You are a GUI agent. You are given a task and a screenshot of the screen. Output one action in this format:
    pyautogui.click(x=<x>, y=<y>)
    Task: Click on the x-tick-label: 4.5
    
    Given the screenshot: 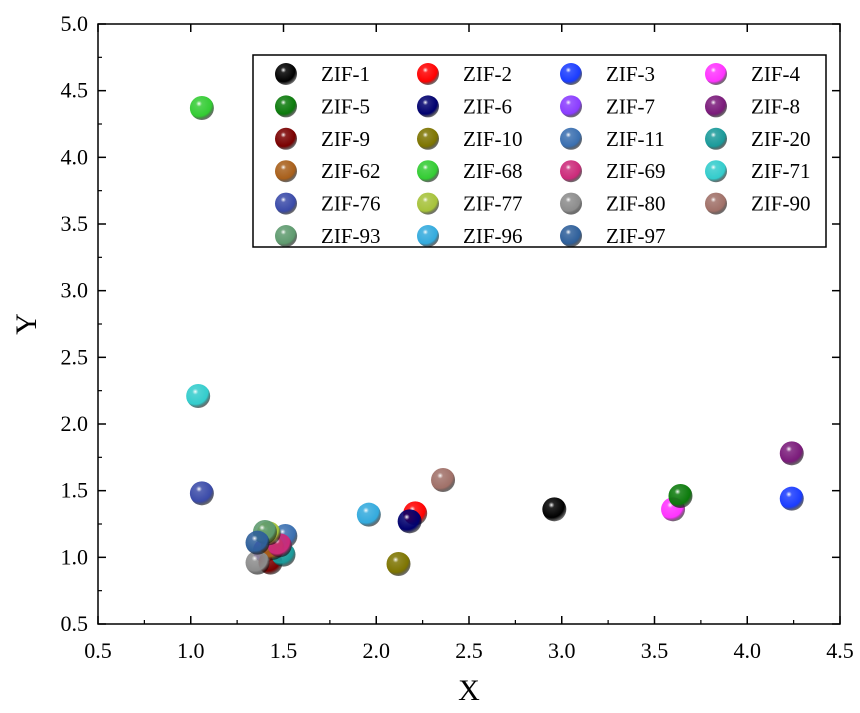 What is the action you would take?
    pyautogui.click(x=840, y=650)
    